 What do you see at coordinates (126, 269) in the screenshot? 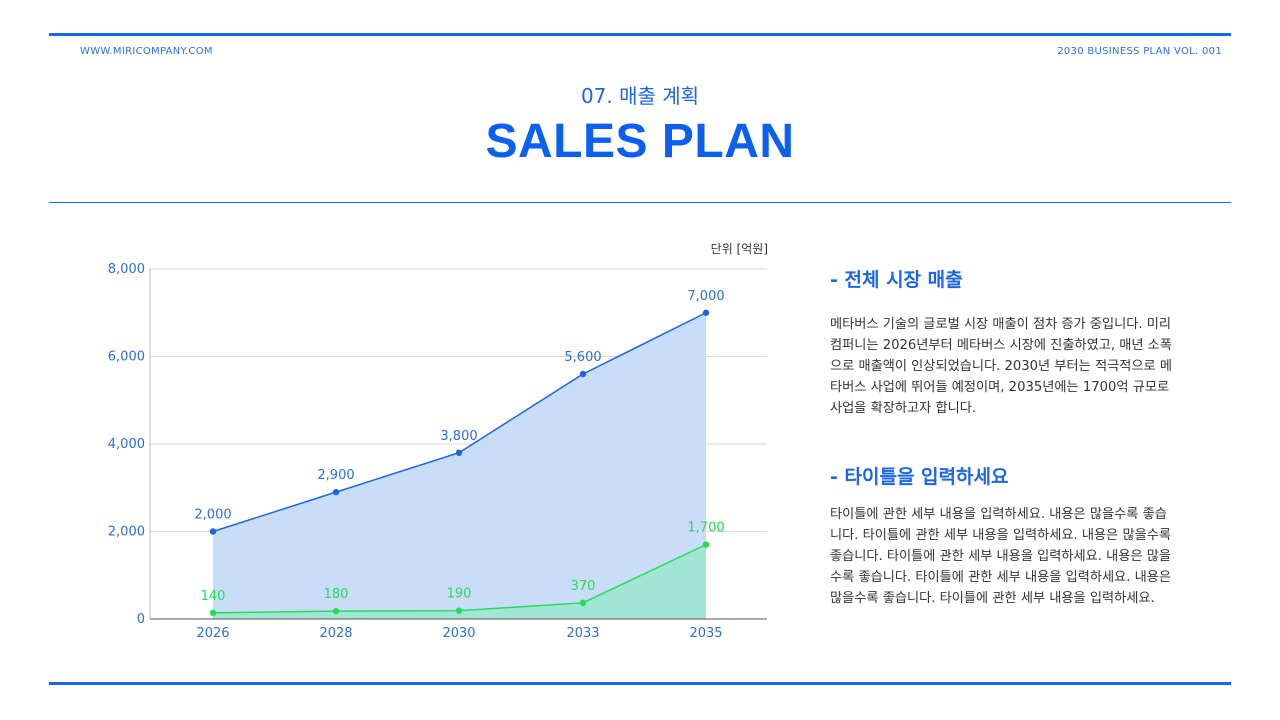
I see `y-tick-label: 8,000` at bounding box center [126, 269].